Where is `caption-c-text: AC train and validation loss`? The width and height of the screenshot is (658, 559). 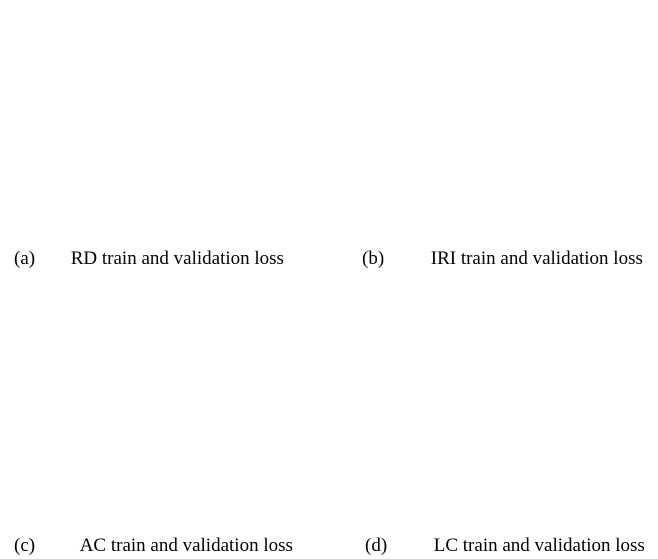 caption-c-text: AC train and validation loss is located at coordinates (186, 545).